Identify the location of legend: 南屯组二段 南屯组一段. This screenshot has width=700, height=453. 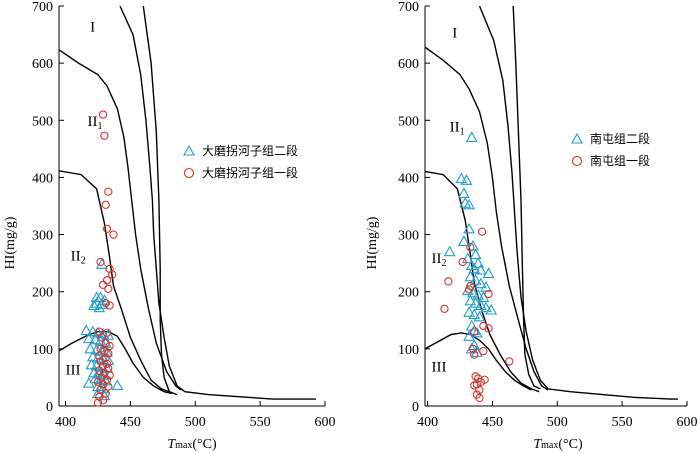
(610, 149).